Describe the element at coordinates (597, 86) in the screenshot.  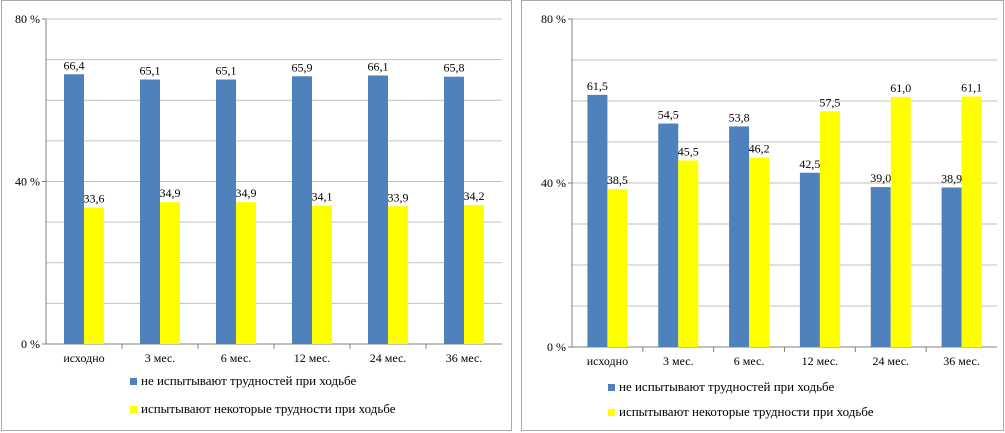
I see `data-label: 61,5` at that location.